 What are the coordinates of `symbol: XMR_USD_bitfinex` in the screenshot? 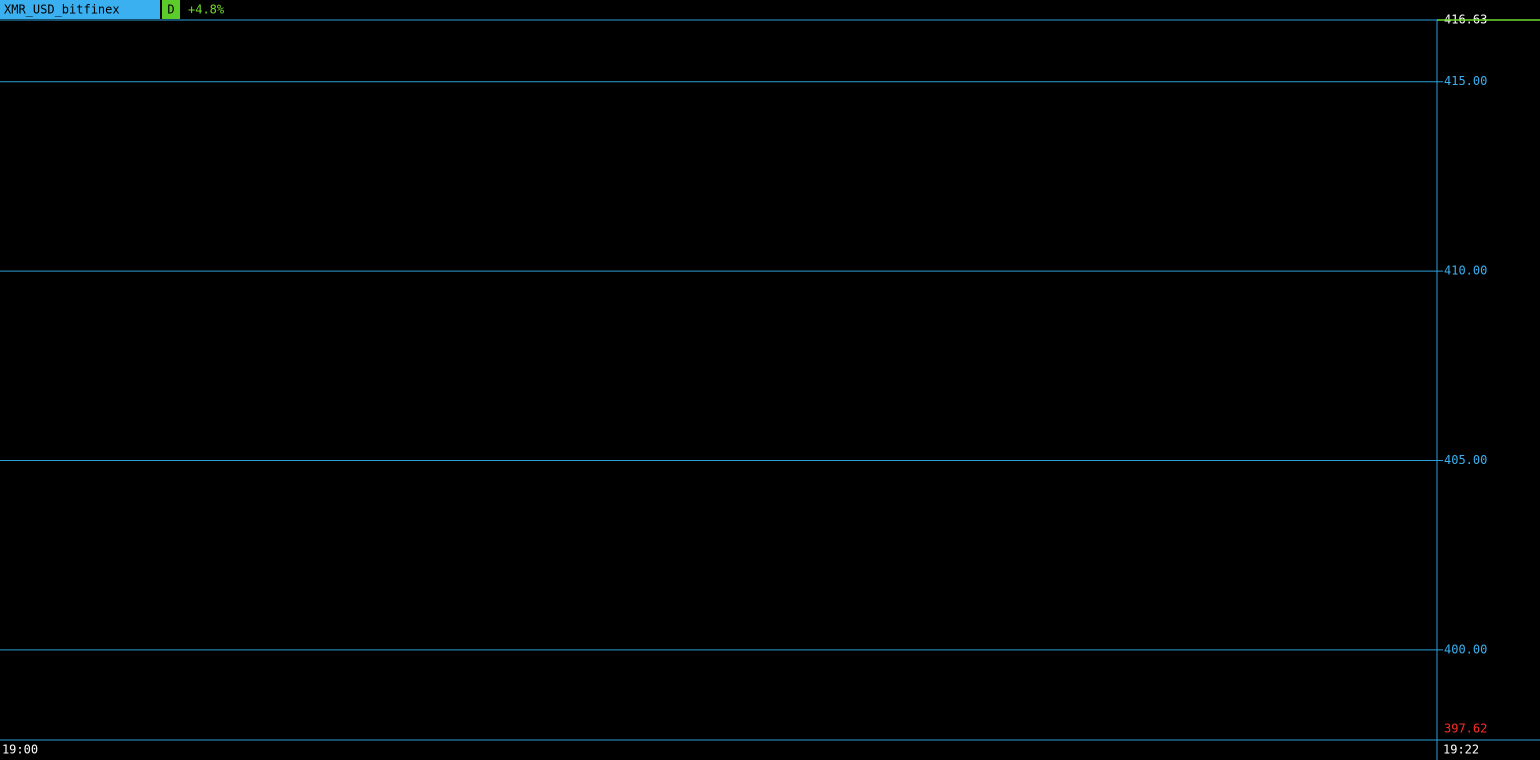 It's located at (62, 10).